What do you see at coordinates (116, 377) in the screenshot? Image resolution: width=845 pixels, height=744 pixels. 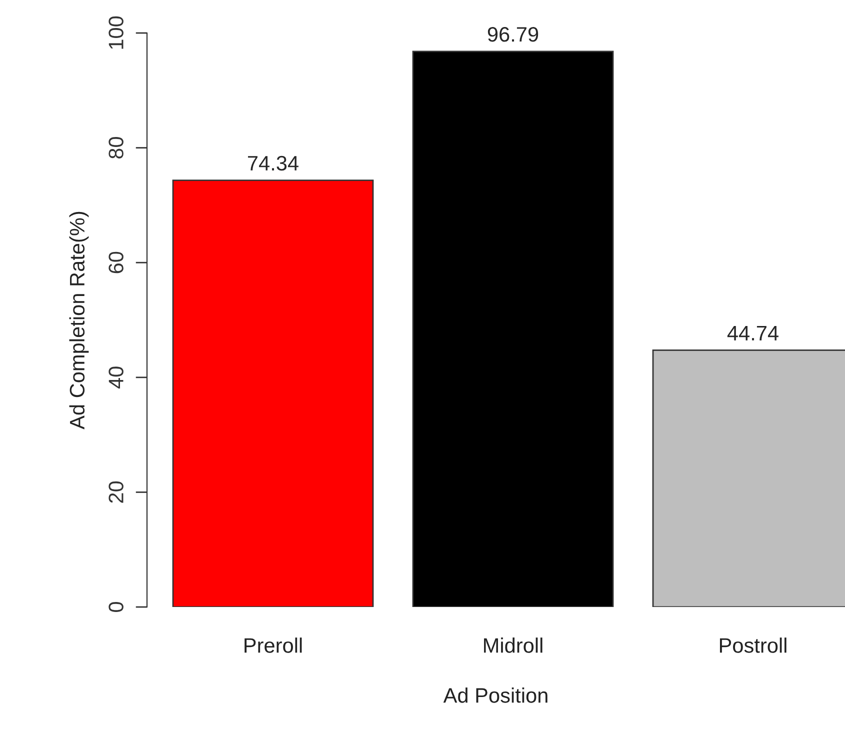 I see `y-tick-label: 40` at bounding box center [116, 377].